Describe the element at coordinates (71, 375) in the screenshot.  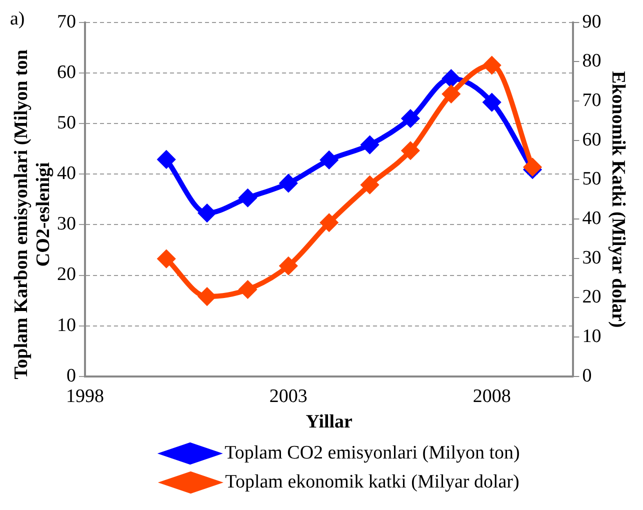
I see `y-tick-label: 0` at that location.